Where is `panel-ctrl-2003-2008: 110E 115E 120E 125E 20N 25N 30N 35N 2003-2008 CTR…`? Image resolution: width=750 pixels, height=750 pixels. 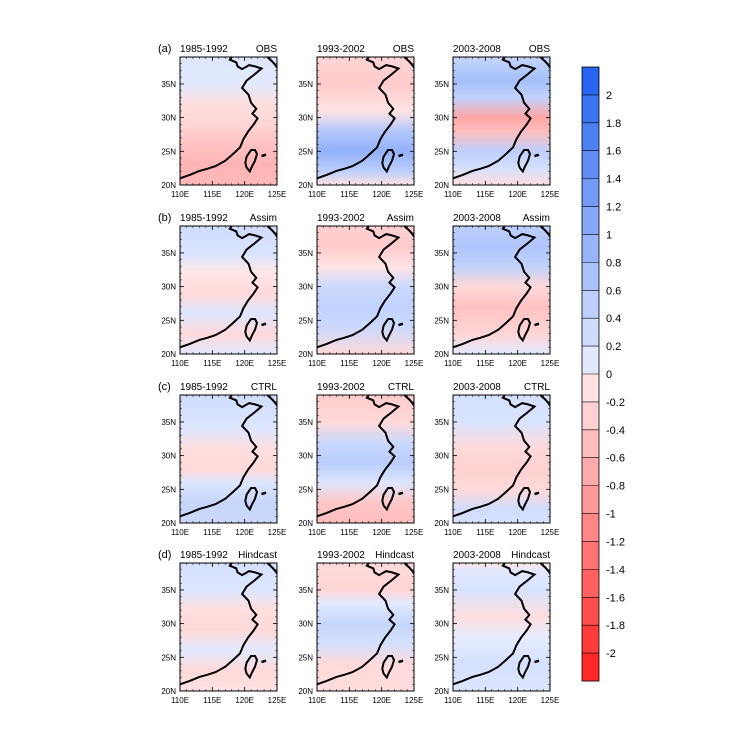
panel-ctrl-2003-2008: 110E 115E 120E 125E 20N 25N 30N 35N 2003-2008 CTR… is located at coordinates (496, 459).